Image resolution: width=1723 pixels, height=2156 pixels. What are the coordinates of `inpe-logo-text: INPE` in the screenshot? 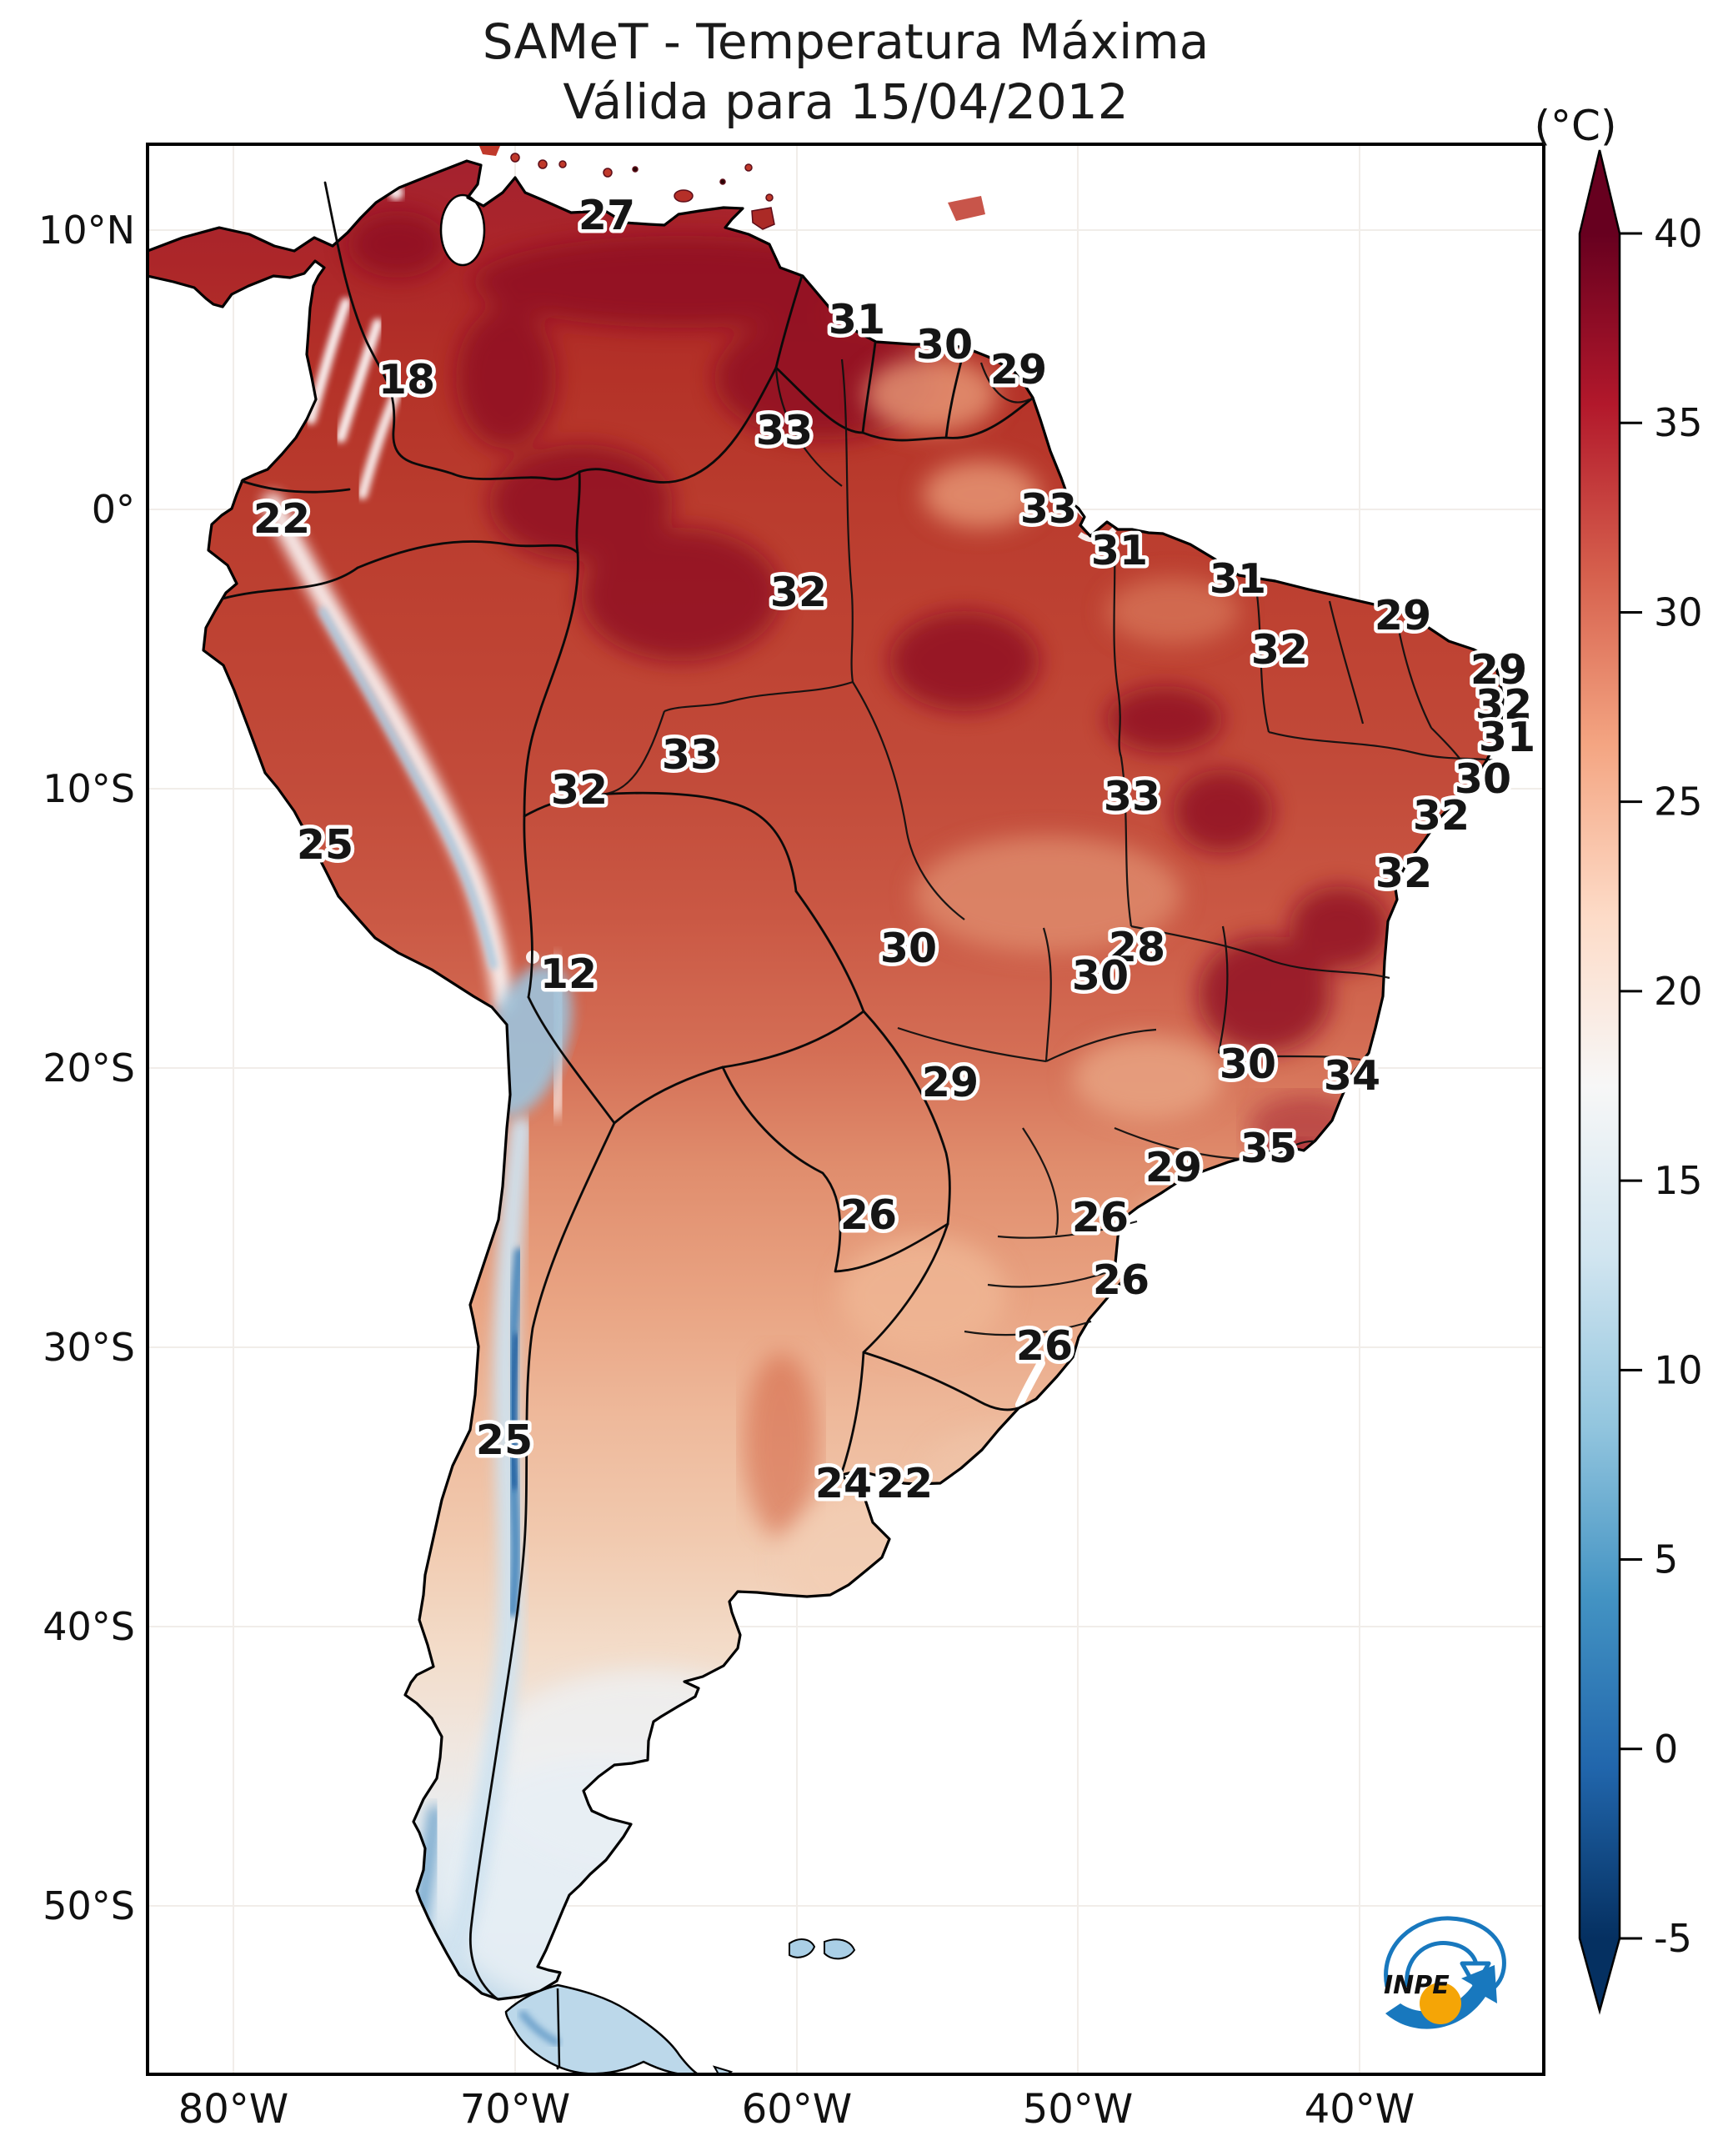 It's located at (1417, 1986).